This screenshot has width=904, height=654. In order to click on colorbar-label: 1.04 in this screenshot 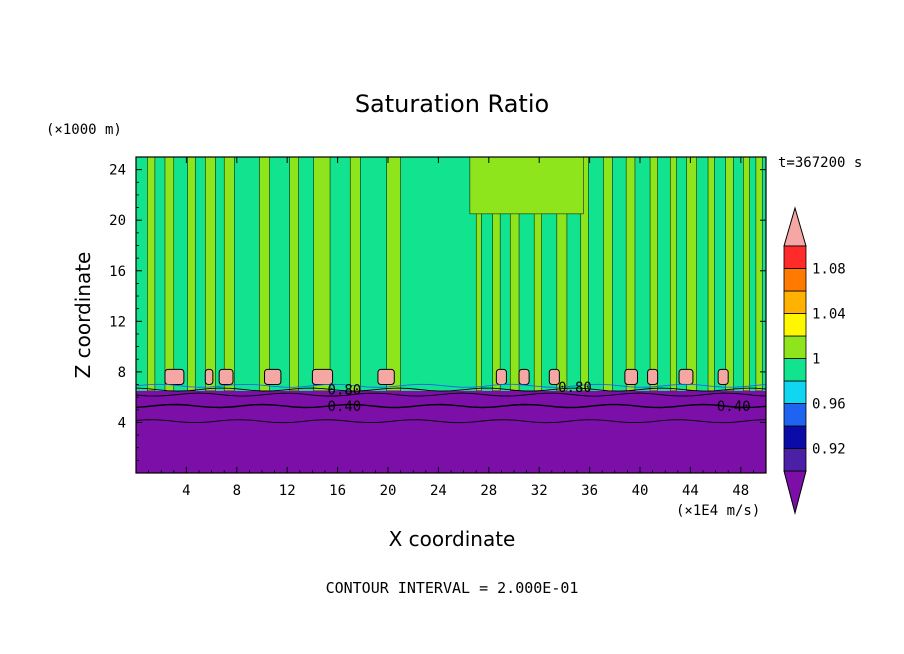, I will do `click(829, 315)`.